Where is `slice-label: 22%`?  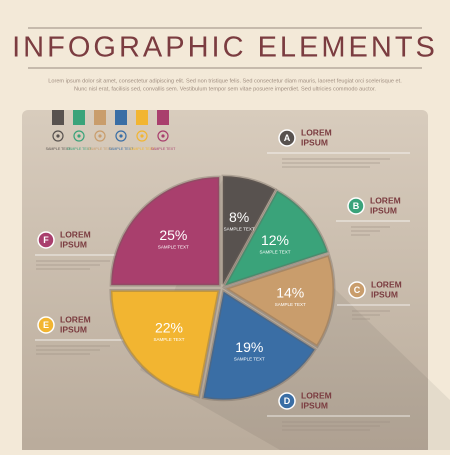 slice-label: 22% is located at coordinates (169, 328).